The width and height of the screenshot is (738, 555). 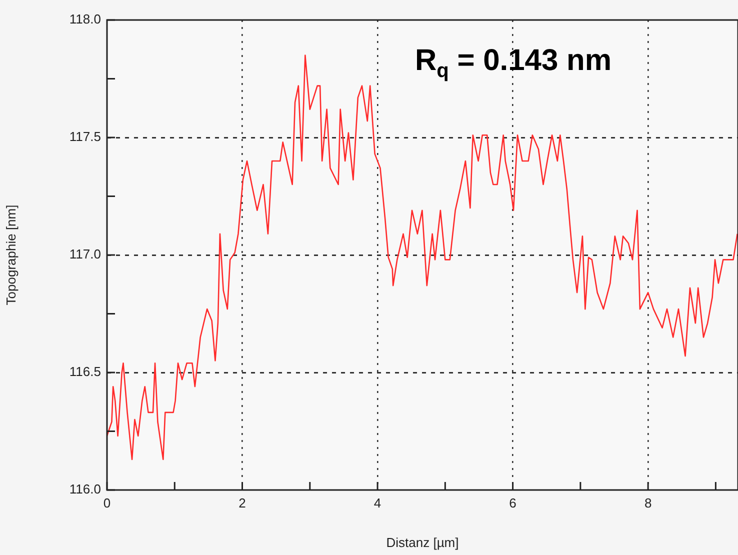 What do you see at coordinates (422, 542) in the screenshot?
I see `x-axis-title: Distanz [µm]` at bounding box center [422, 542].